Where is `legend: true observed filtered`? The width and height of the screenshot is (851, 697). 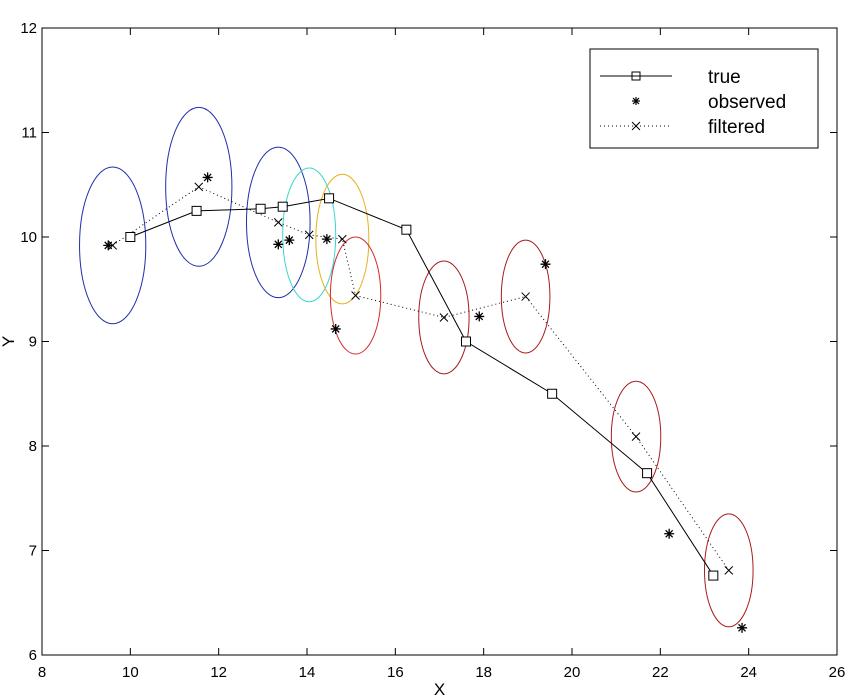
legend: true observed filtered is located at coordinates (704, 98).